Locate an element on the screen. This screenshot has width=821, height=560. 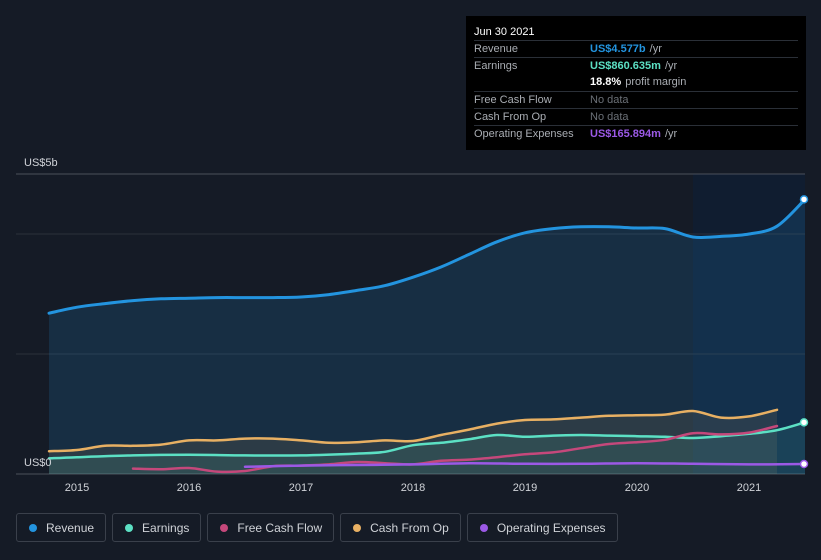
series-endpoints is located at coordinates (804, 332).